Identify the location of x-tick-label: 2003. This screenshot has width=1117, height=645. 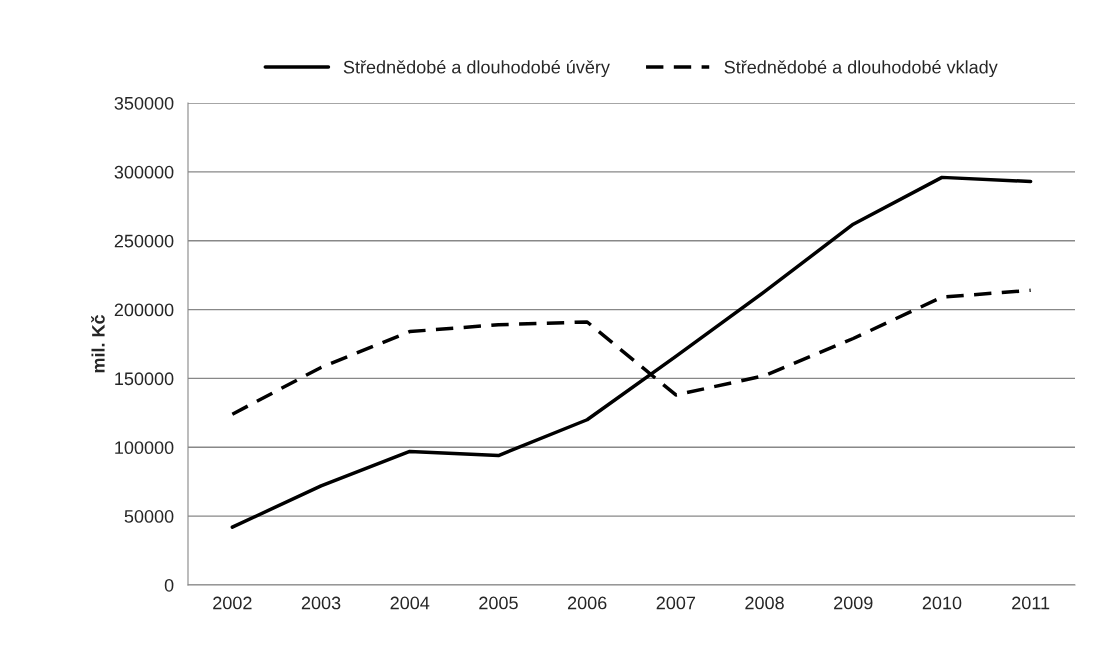
(321, 603).